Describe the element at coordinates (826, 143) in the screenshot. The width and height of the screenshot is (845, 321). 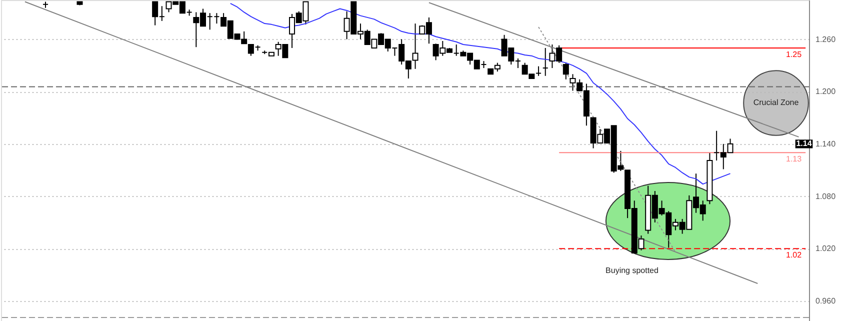
I see `y-tick-label: 1.140` at that location.